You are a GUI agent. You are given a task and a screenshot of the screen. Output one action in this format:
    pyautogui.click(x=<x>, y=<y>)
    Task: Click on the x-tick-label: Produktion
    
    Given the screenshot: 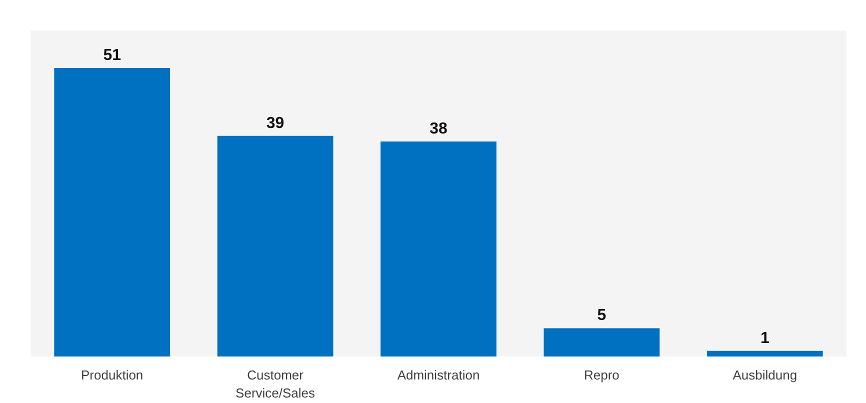 What is the action you would take?
    pyautogui.click(x=112, y=375)
    